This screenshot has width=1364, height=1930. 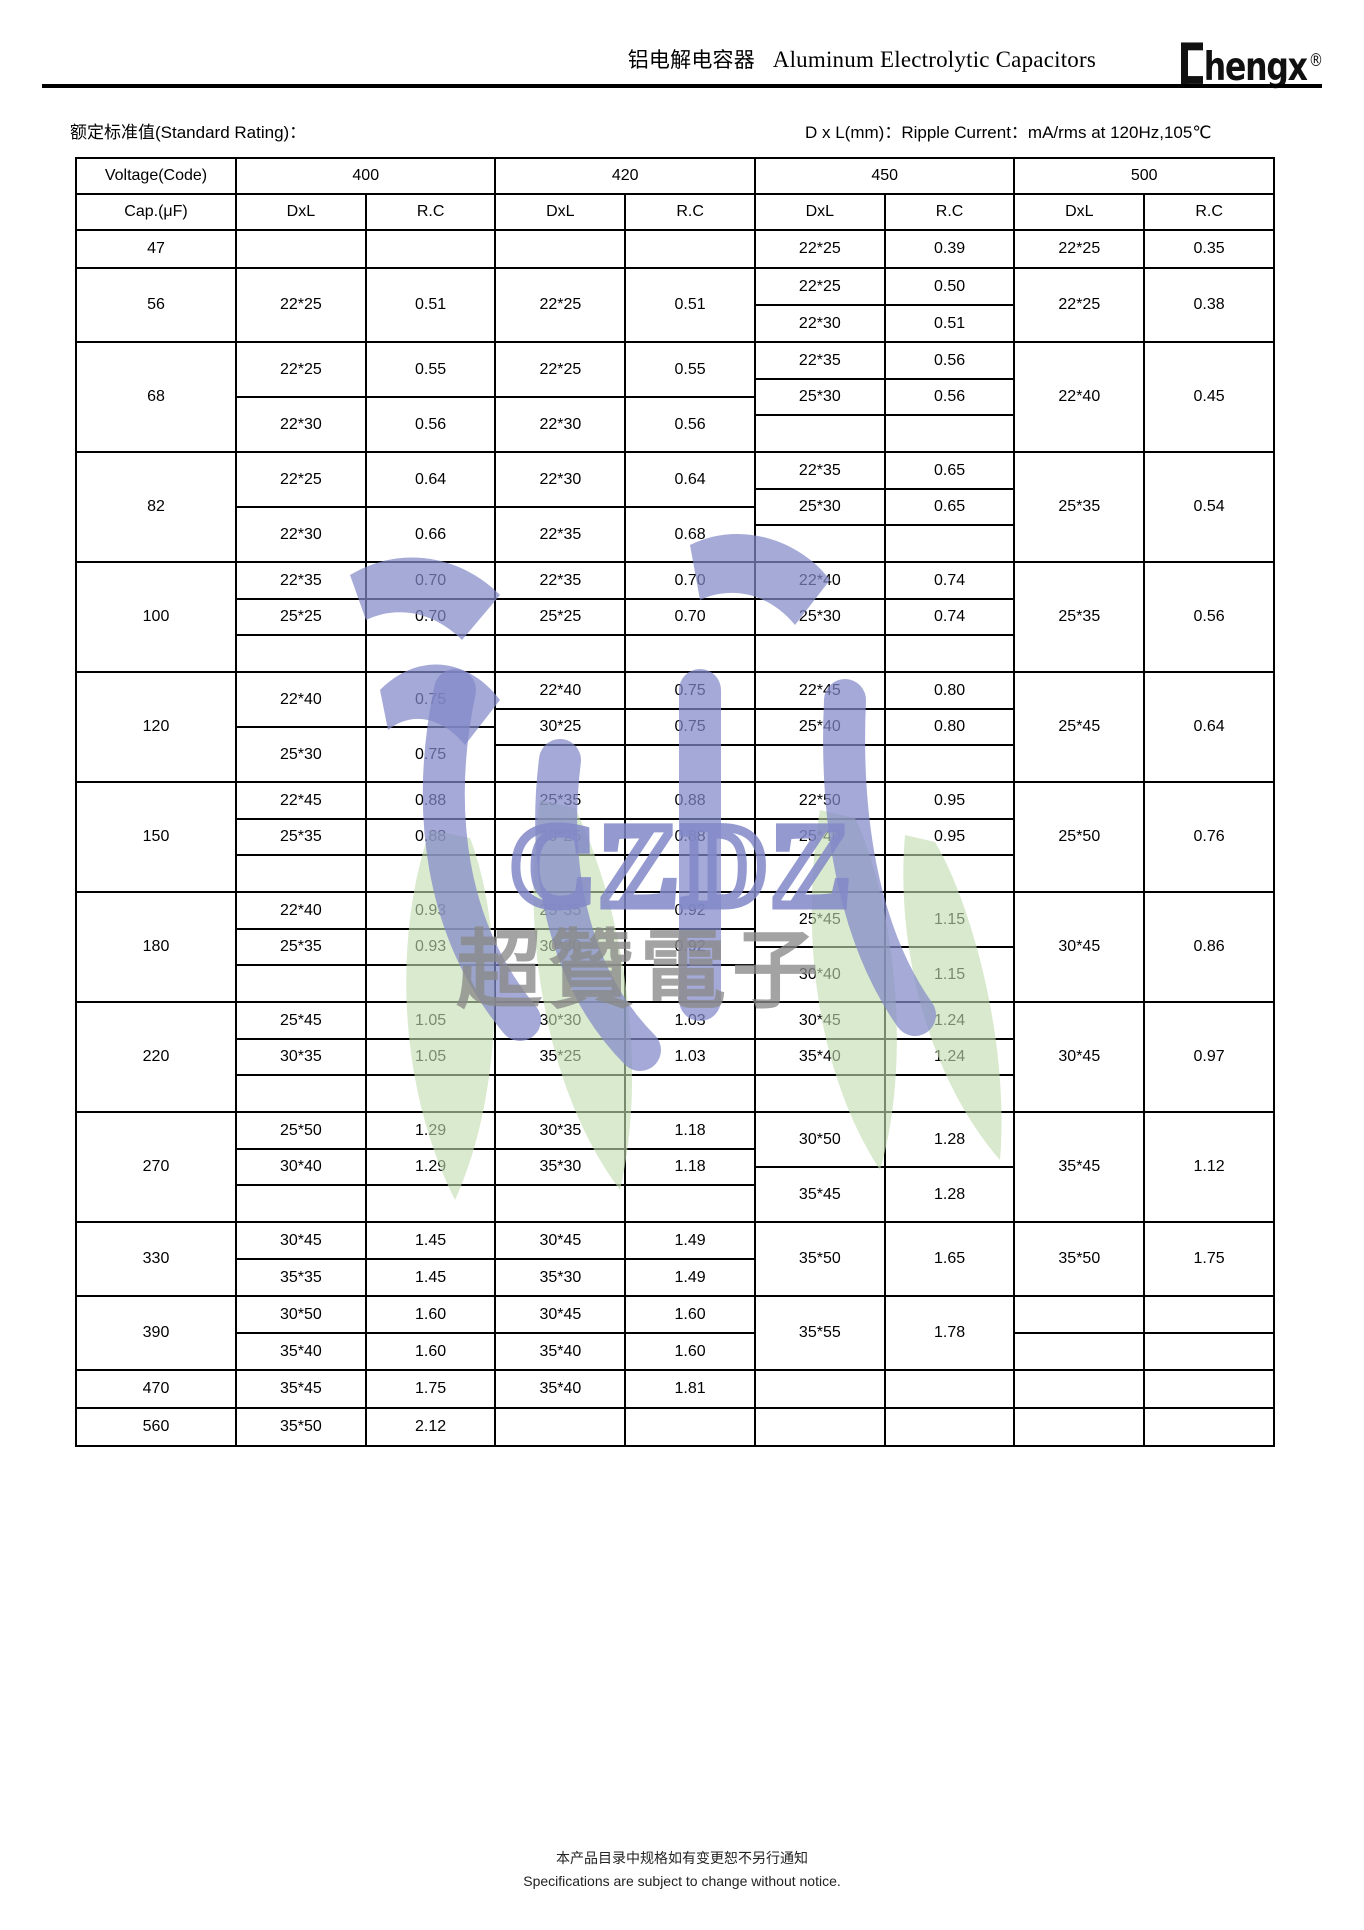 What do you see at coordinates (156, 249) in the screenshot?
I see `cap-value-cell: 47` at bounding box center [156, 249].